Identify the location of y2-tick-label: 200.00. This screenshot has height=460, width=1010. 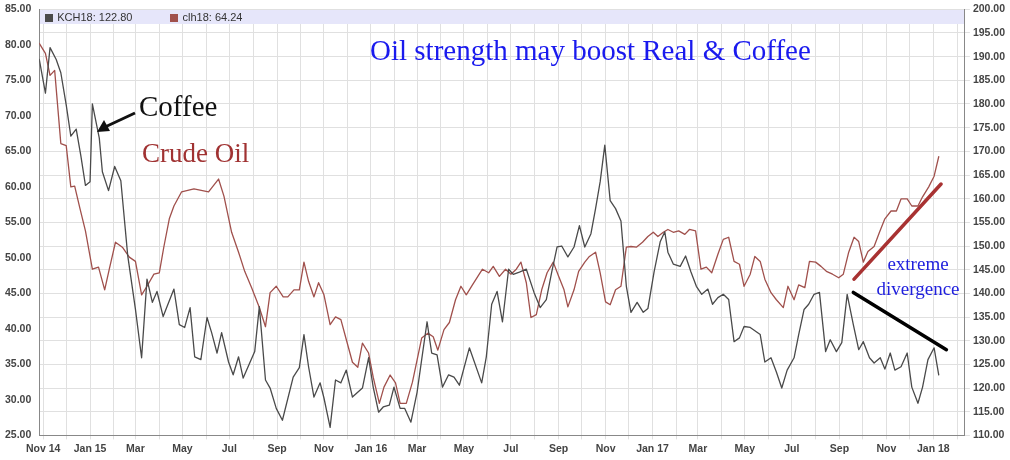
(989, 8).